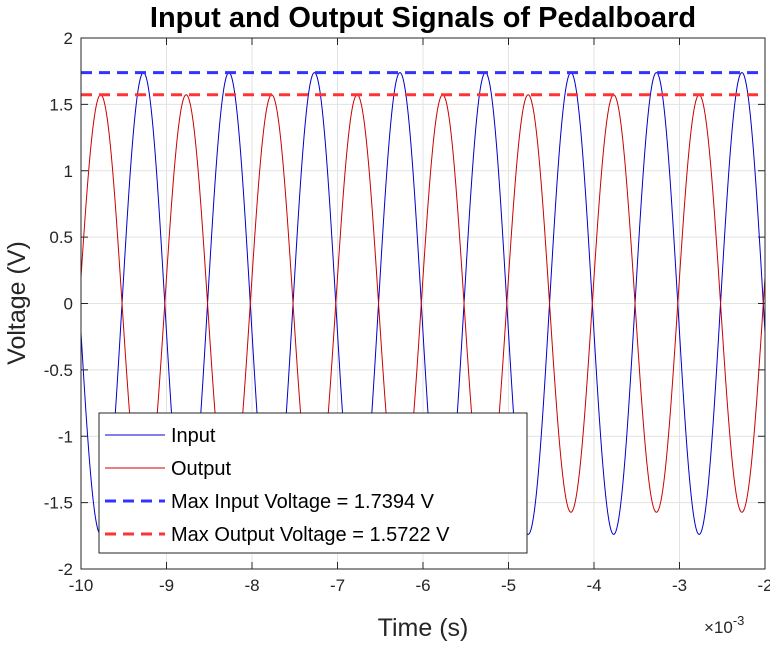 Image resolution: width=770 pixels, height=645 pixels. I want to click on x-tick-label: -2, so click(763, 585).